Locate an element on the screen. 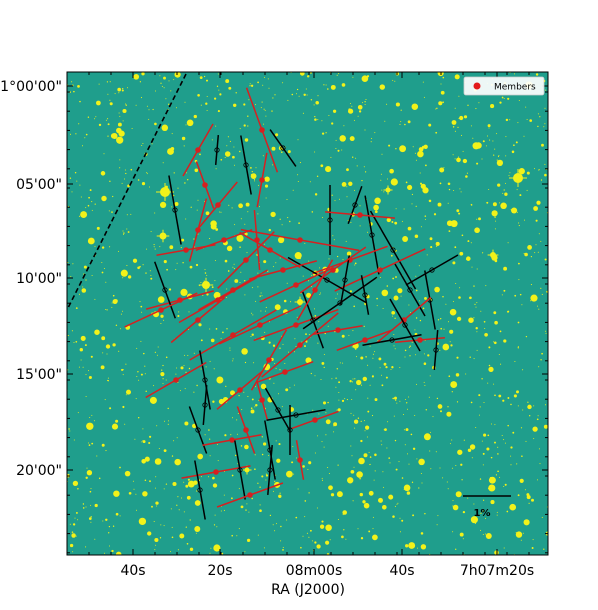 The image size is (598, 610). field-star-marker is located at coordinates (327, 280).